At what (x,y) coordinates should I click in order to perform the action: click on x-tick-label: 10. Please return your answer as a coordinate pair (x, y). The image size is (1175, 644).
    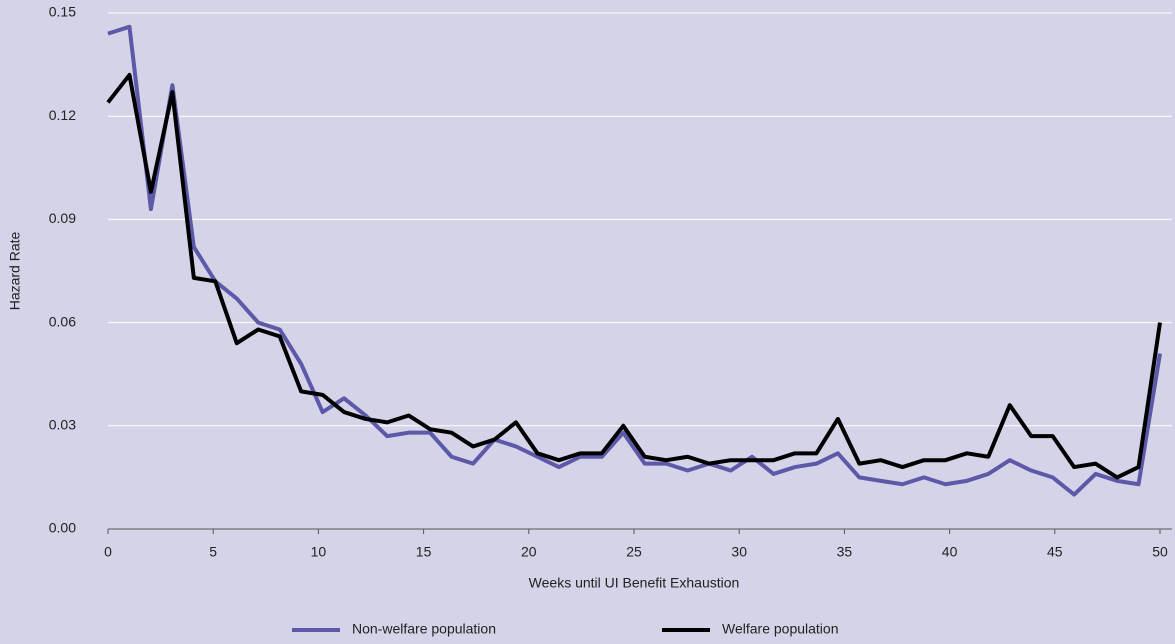
    Looking at the image, I should click on (319, 552).